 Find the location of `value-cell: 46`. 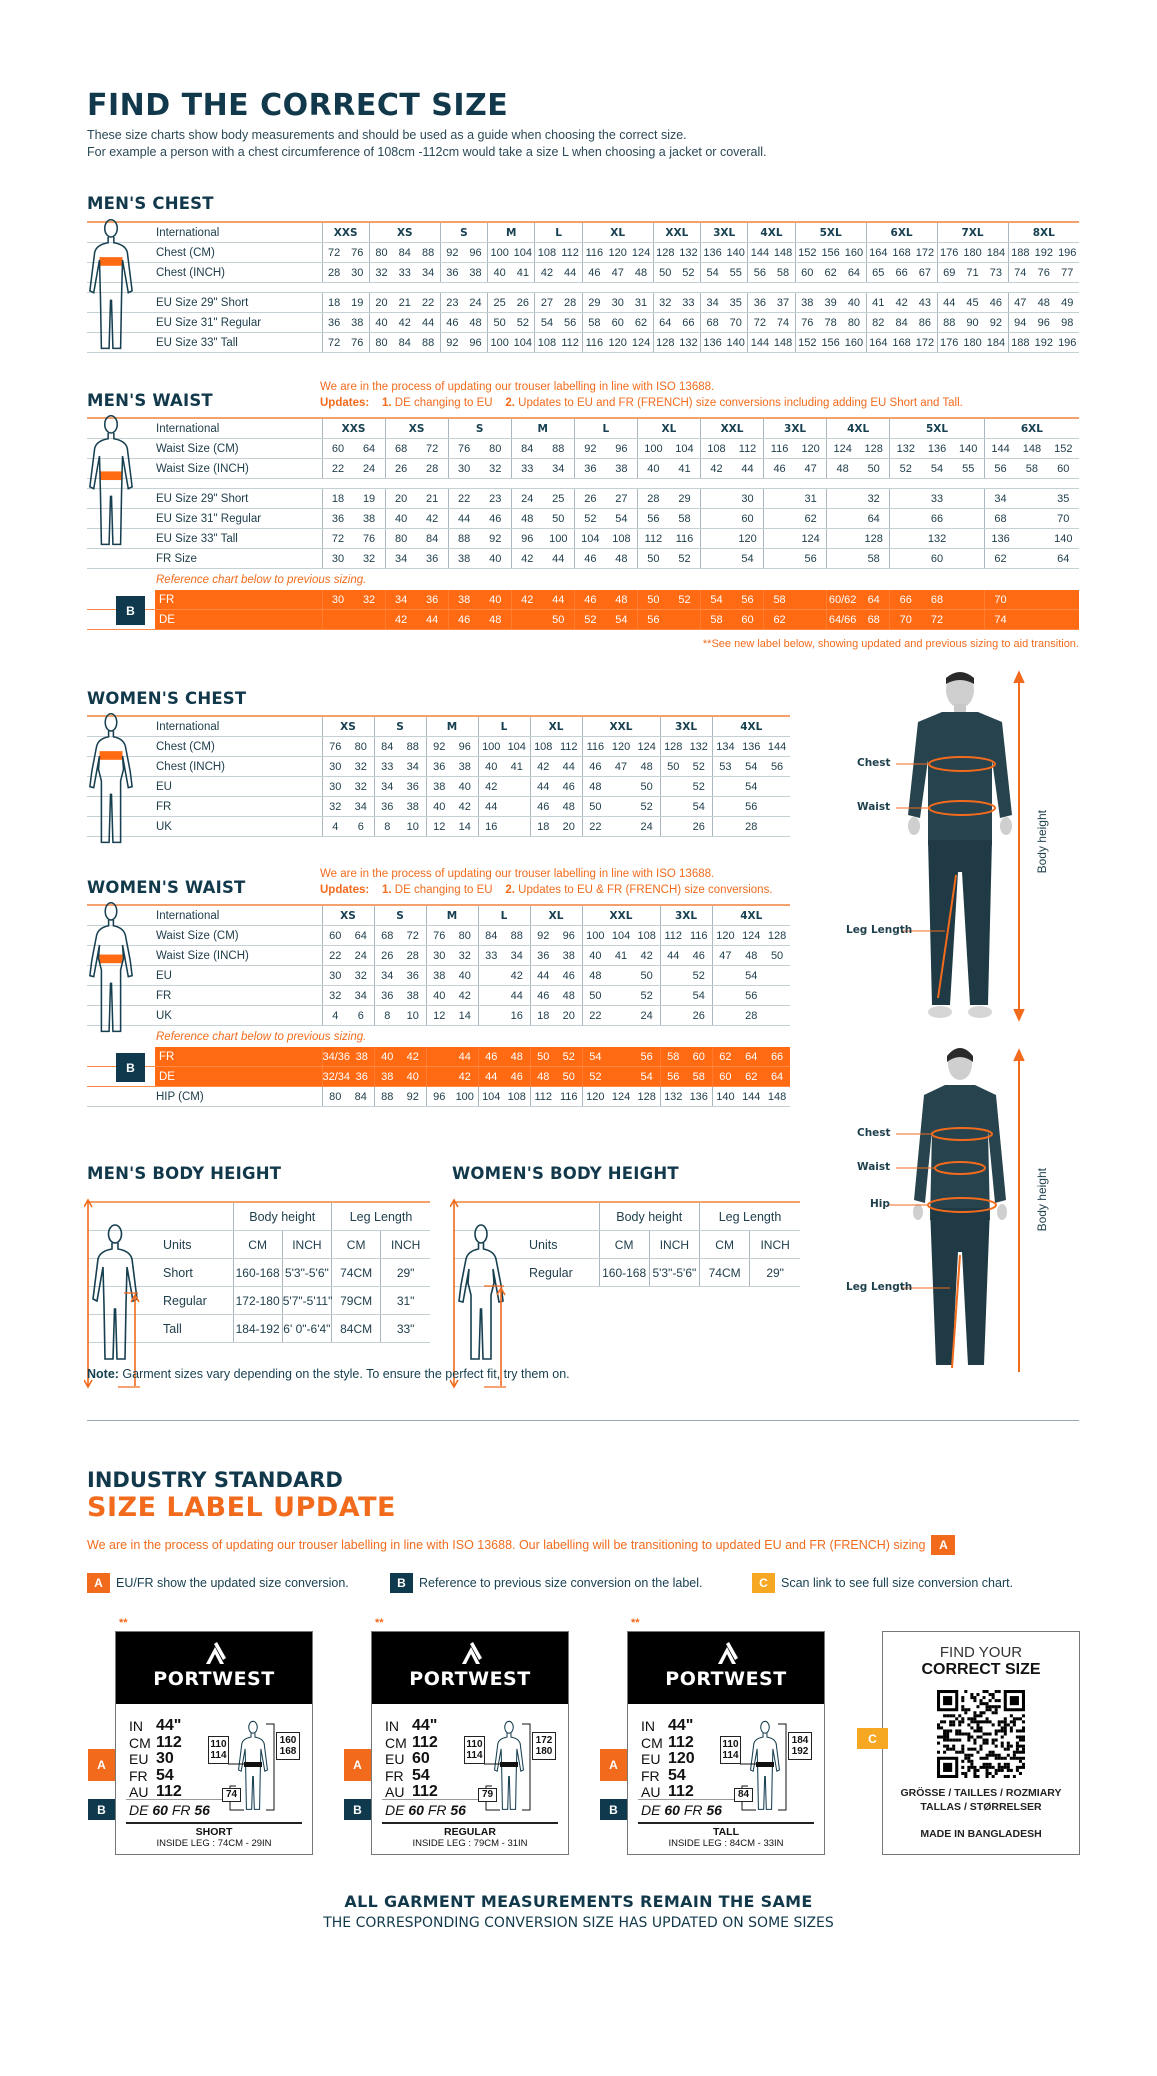

value-cell: 46 is located at coordinates (464, 619).